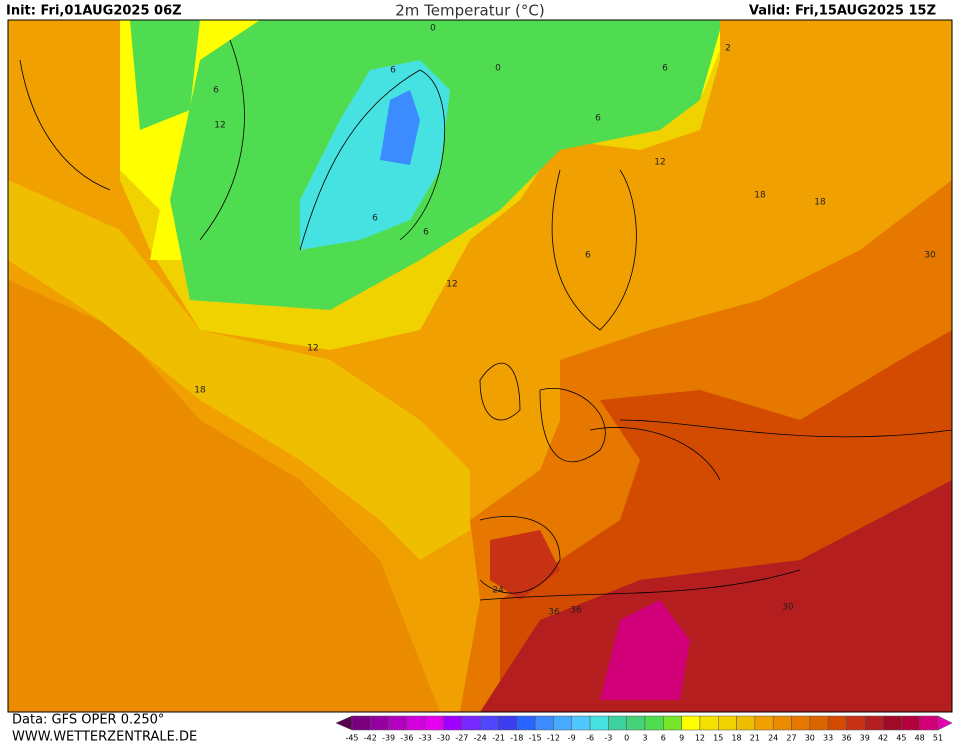 The height and width of the screenshot is (751, 954). Describe the element at coordinates (728, 49) in the screenshot. I see `contour-label: 2` at that location.